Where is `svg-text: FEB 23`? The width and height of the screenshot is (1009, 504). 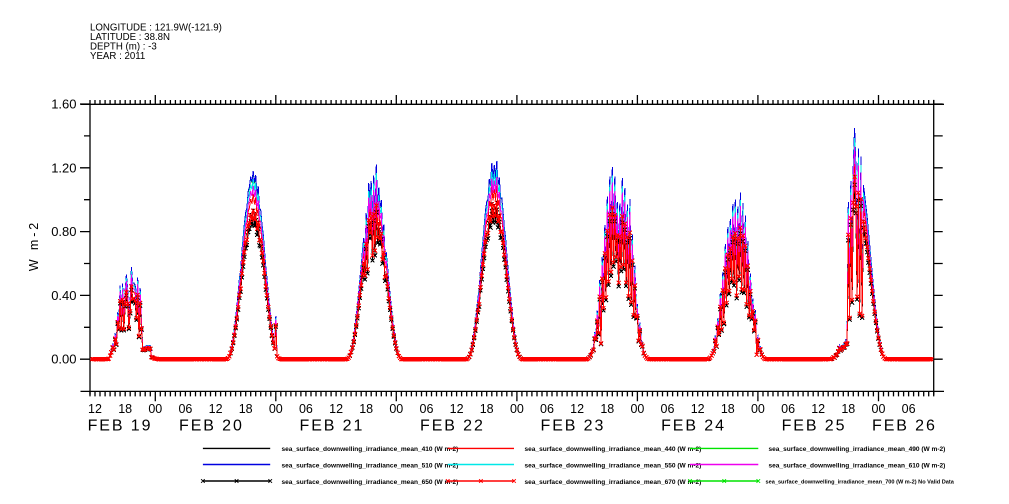 svg-text: FEB 23 is located at coordinates (573, 425).